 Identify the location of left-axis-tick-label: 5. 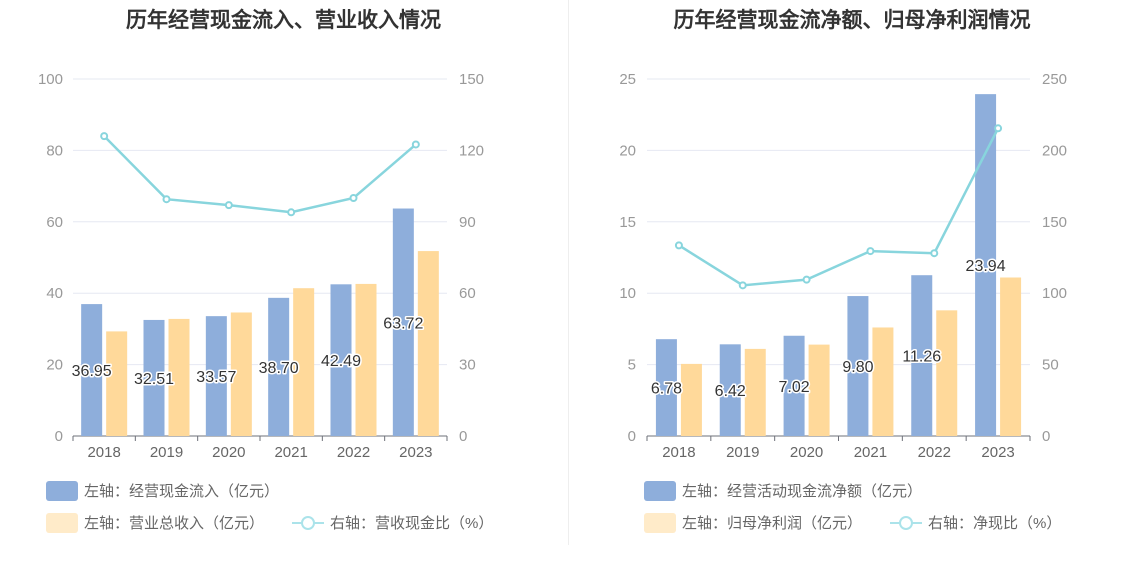
(632, 365).